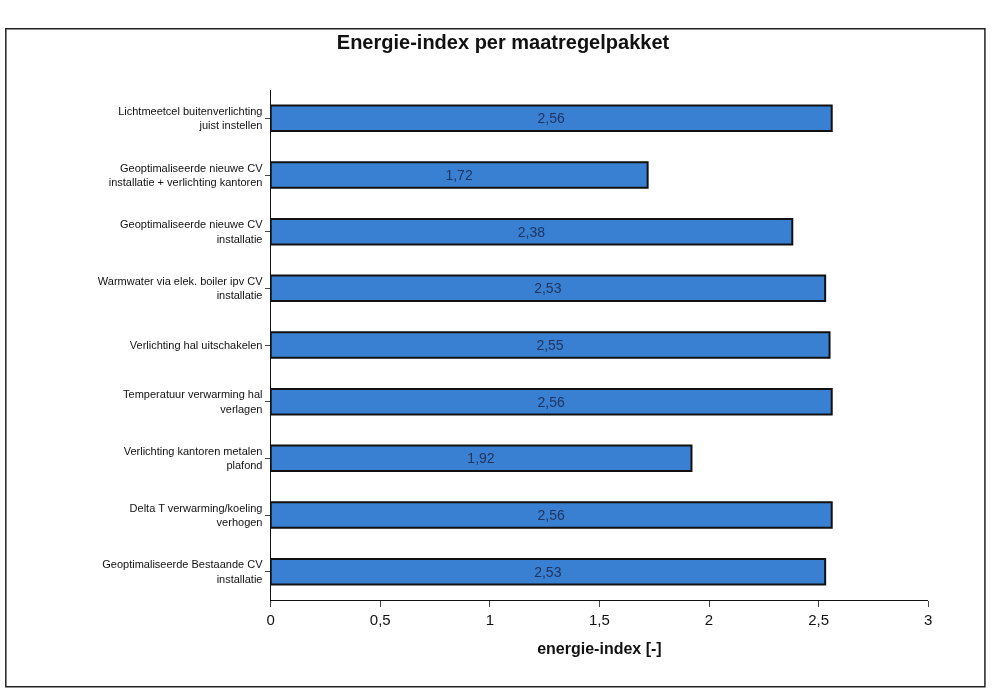  What do you see at coordinates (928, 619) in the screenshot?
I see `x-tick-label: 3` at bounding box center [928, 619].